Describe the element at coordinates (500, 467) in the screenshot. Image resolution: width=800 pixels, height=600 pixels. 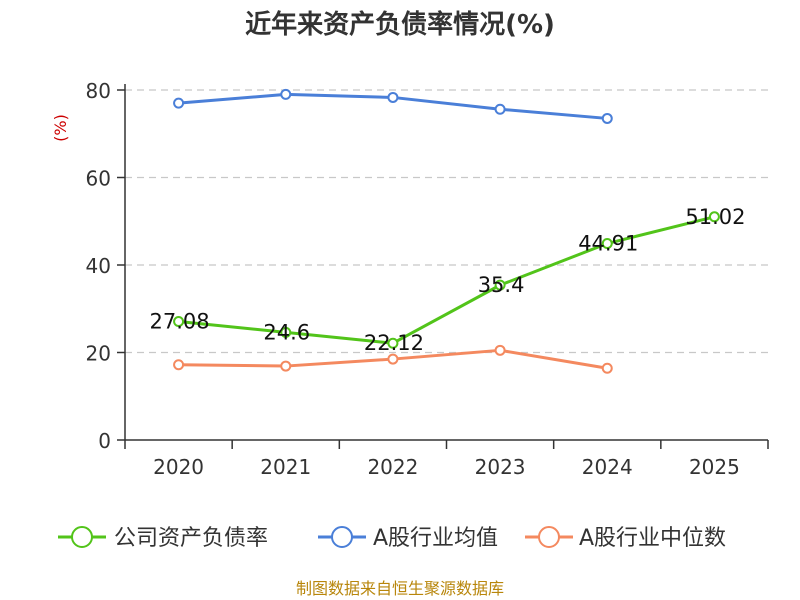
I see `x-tick-label-2023: 2023` at that location.